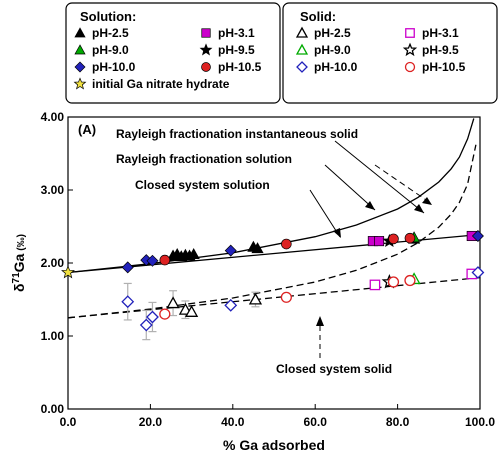  Describe the element at coordinates (336, 67) in the screenshot. I see `legend-solid-label: pH-10.0` at that location.